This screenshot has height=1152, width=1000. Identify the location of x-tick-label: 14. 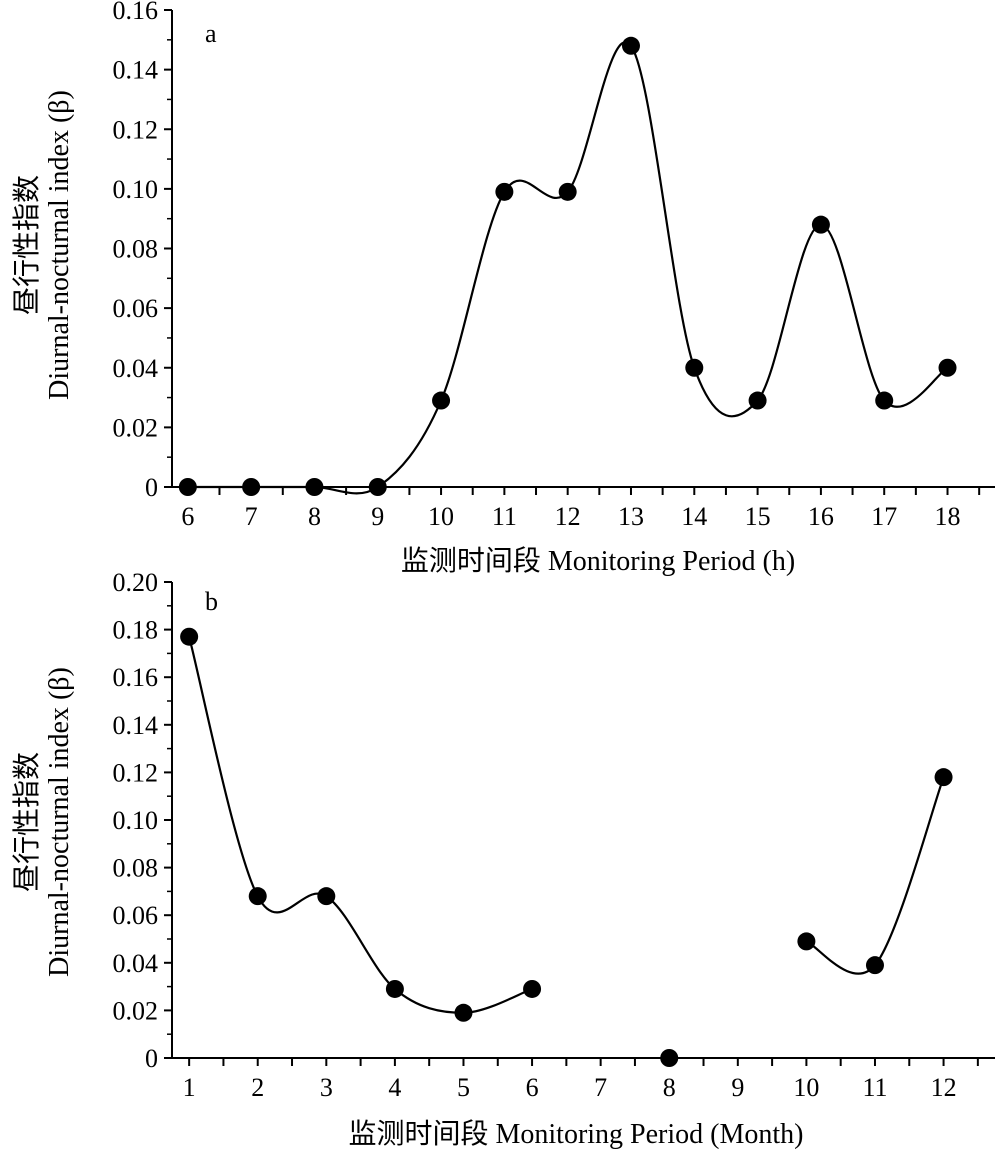
(694, 516).